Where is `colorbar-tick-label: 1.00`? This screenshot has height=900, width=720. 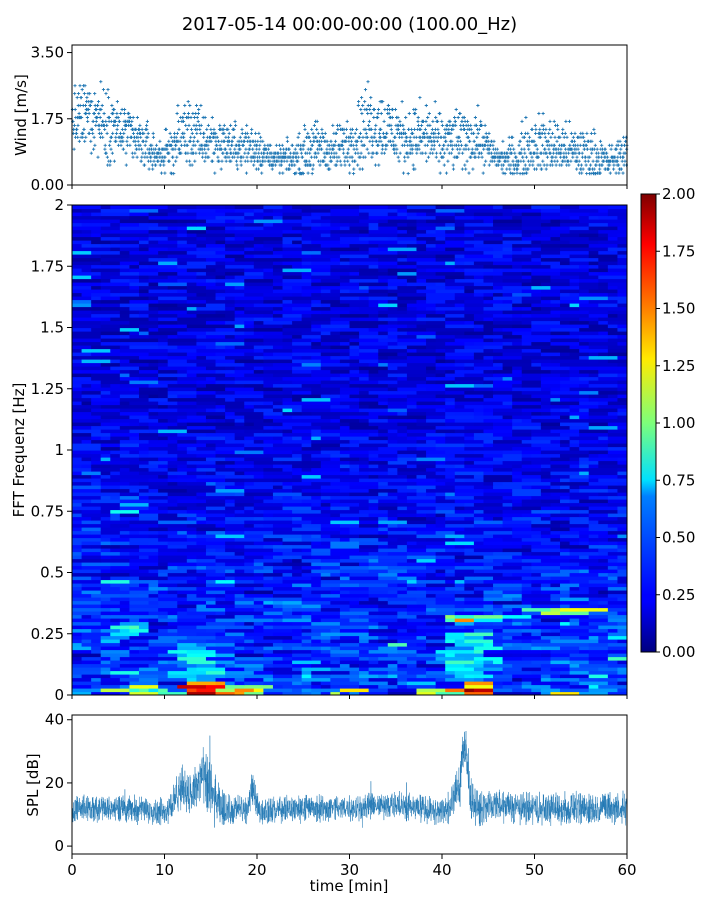
colorbar-tick-label: 1.00 is located at coordinates (678, 423).